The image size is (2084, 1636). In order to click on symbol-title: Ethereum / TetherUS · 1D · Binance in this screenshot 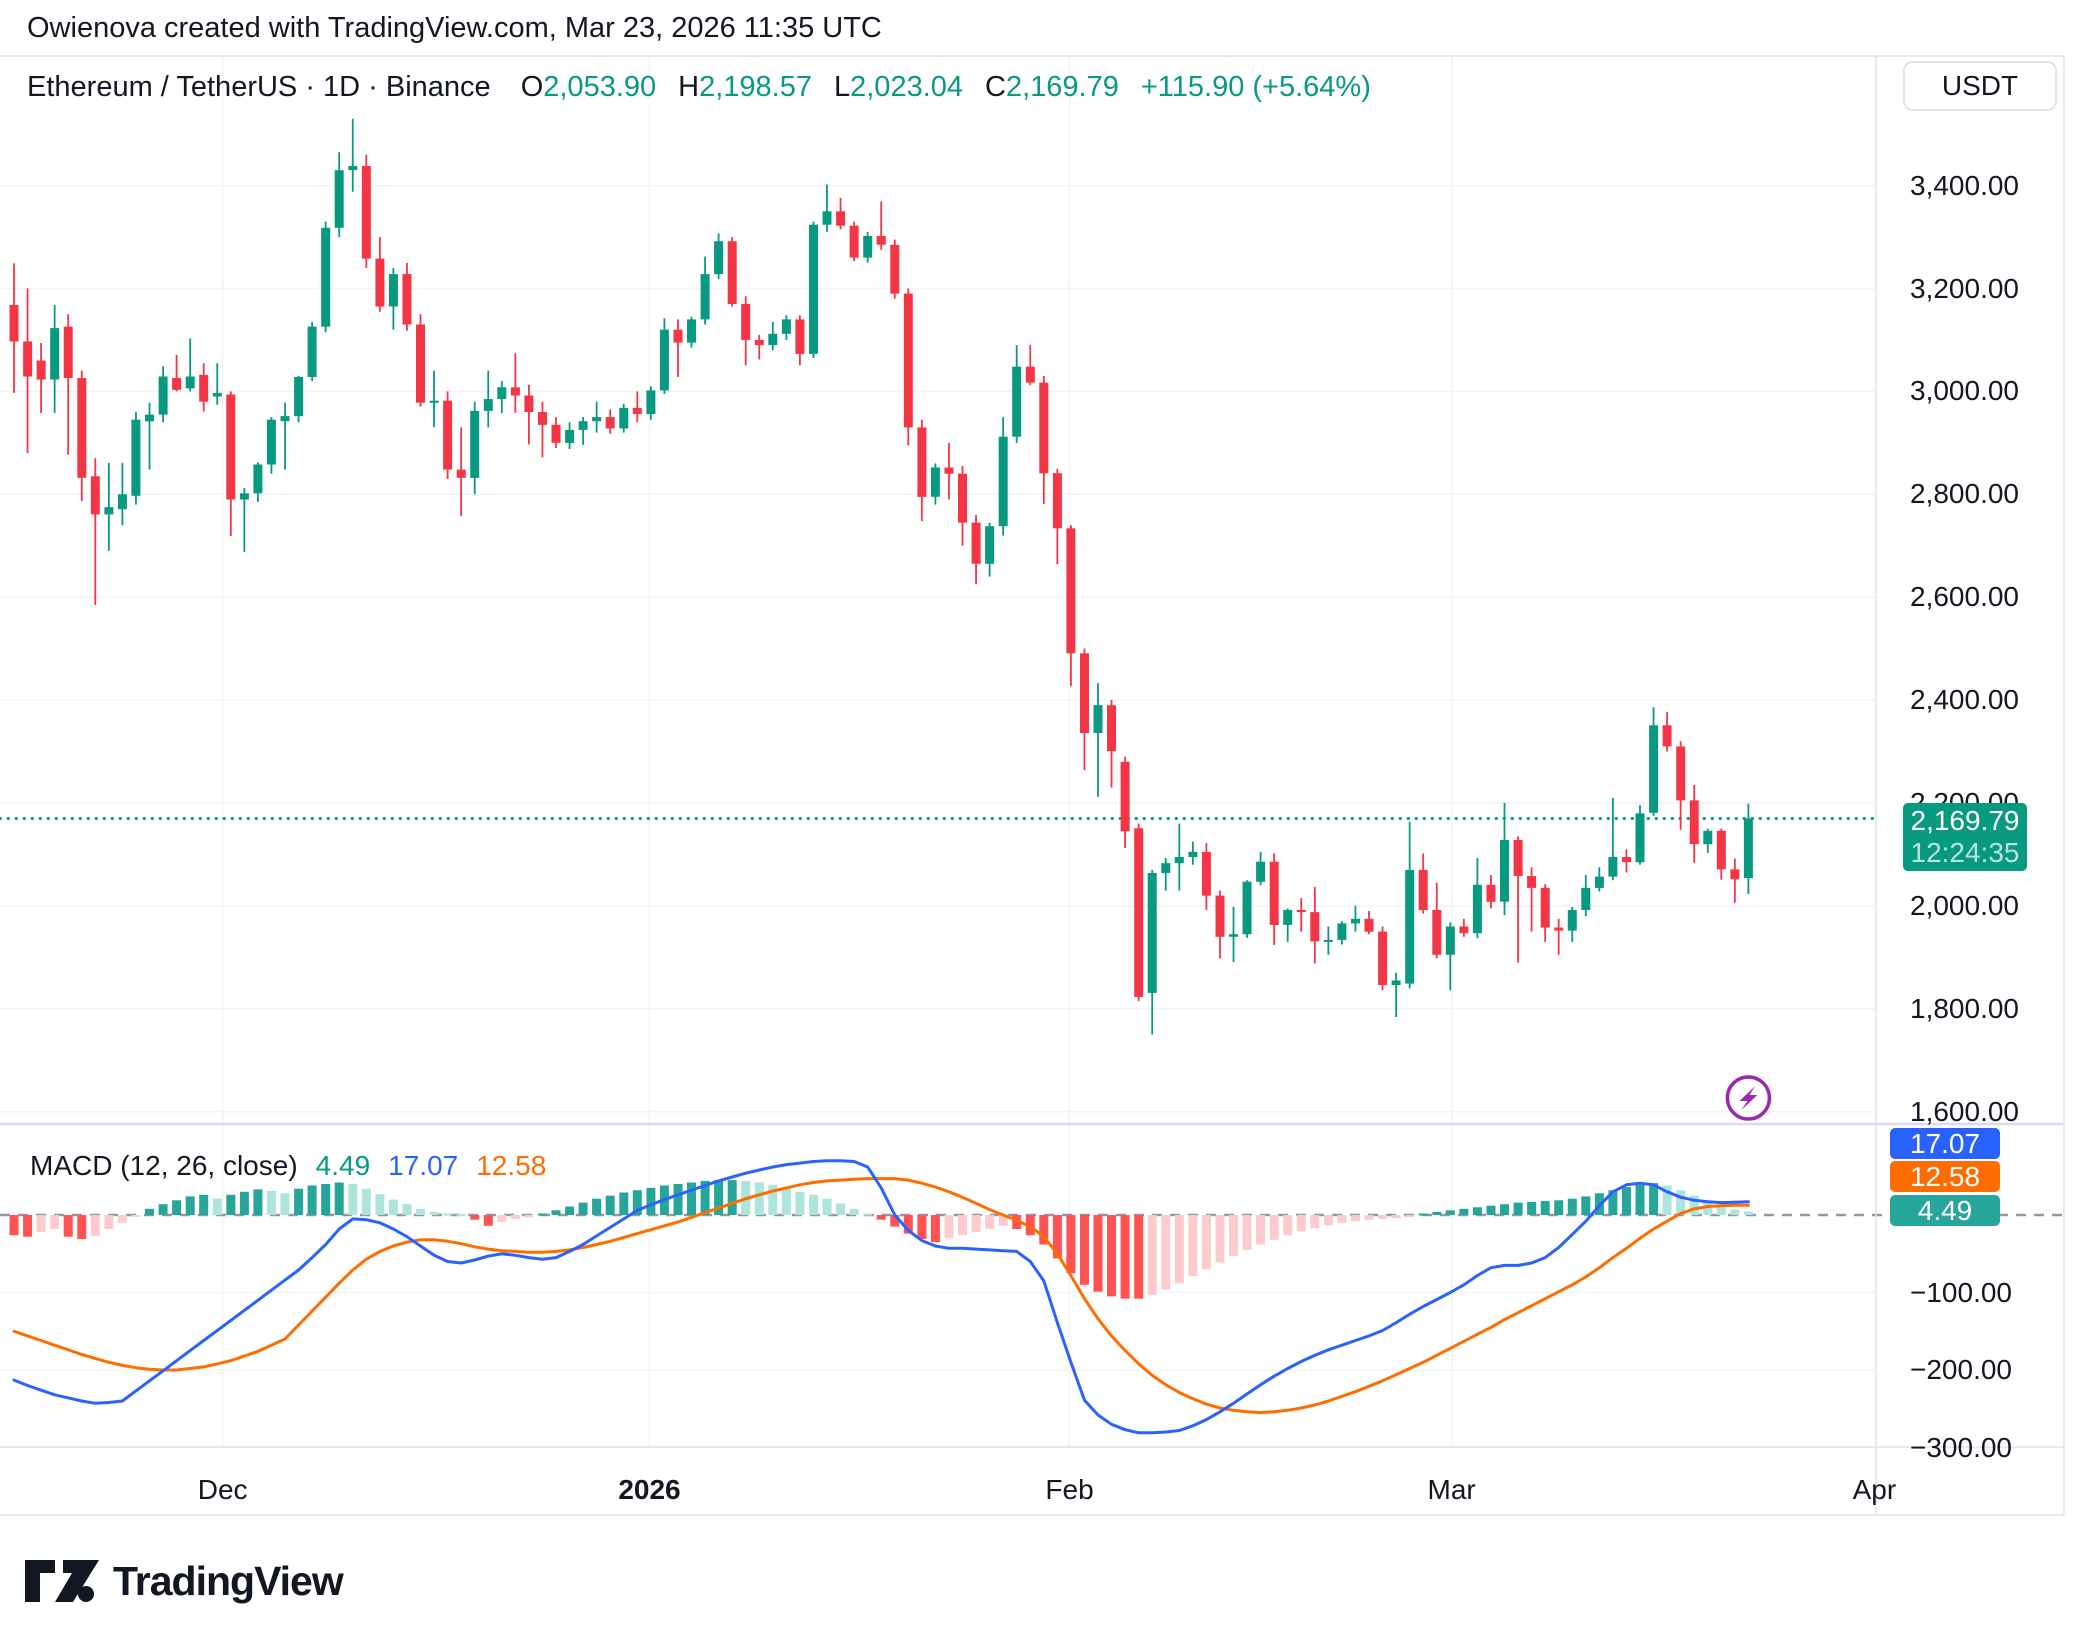, I will do `click(259, 87)`.